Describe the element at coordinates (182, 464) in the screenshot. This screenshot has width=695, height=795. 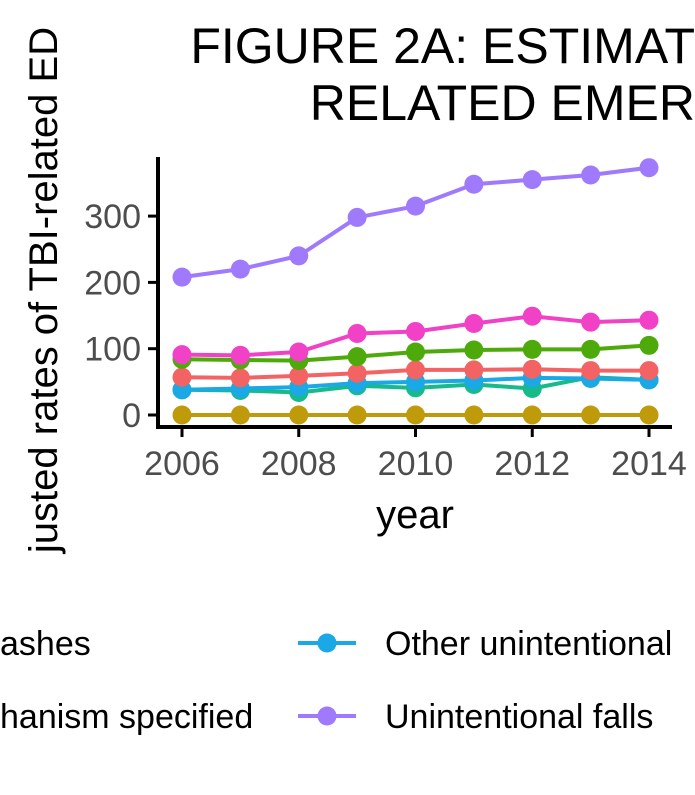
I see `x-tick-label: 2006` at that location.